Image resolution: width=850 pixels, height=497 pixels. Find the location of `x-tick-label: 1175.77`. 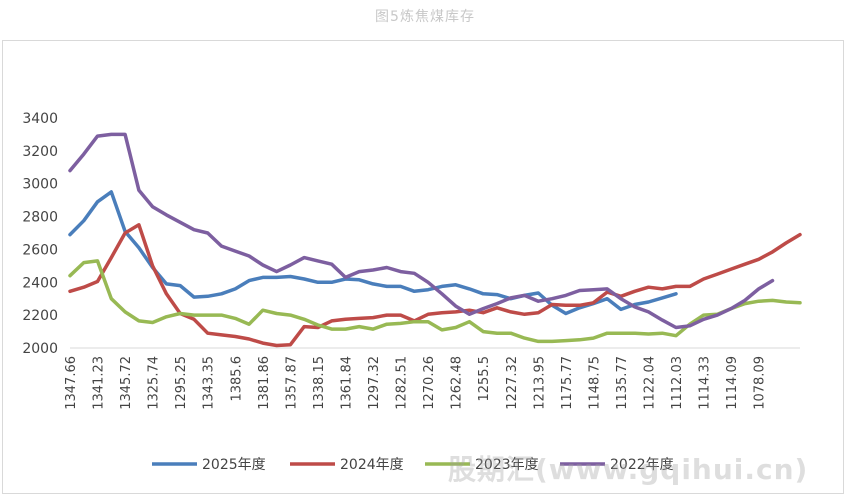

x-tick-label: 1175.77 is located at coordinates (567, 383).